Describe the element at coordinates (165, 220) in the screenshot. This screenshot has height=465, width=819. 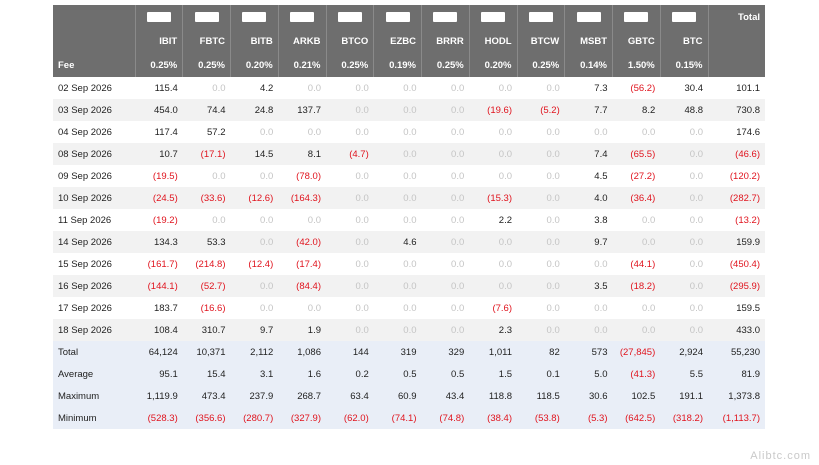
I see `flow-value: (19.2)` at that location.